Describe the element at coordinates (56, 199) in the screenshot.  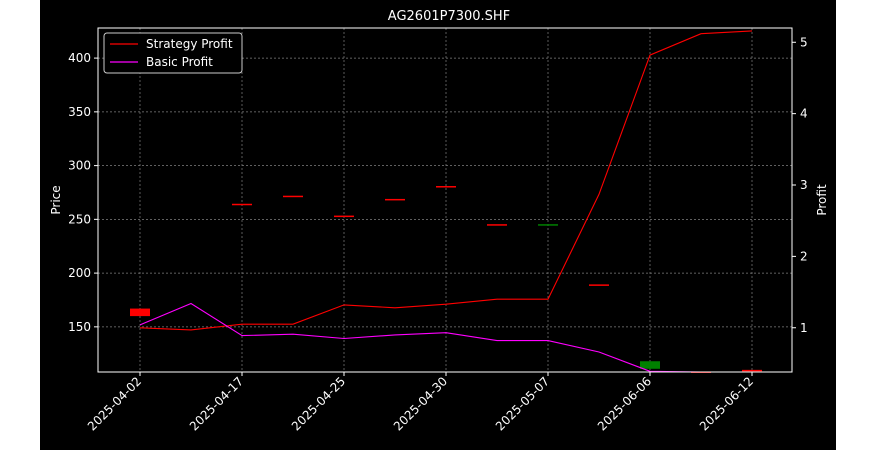
I see `y-axis-label: Price` at that location.